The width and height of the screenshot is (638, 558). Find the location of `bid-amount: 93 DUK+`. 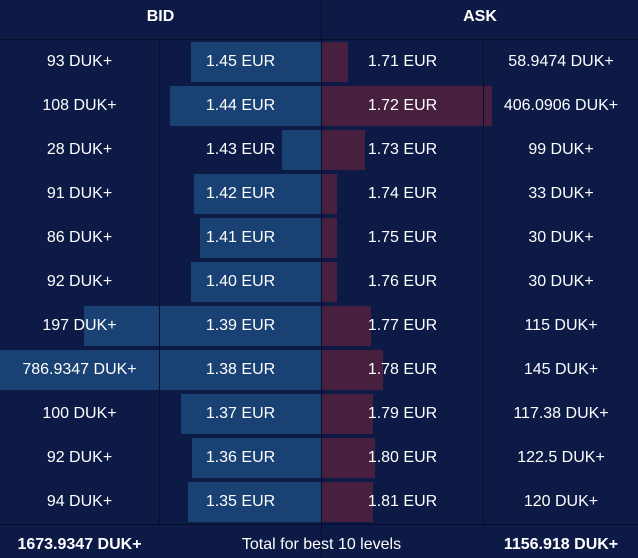

bid-amount: 93 DUK+ is located at coordinates (79, 61).